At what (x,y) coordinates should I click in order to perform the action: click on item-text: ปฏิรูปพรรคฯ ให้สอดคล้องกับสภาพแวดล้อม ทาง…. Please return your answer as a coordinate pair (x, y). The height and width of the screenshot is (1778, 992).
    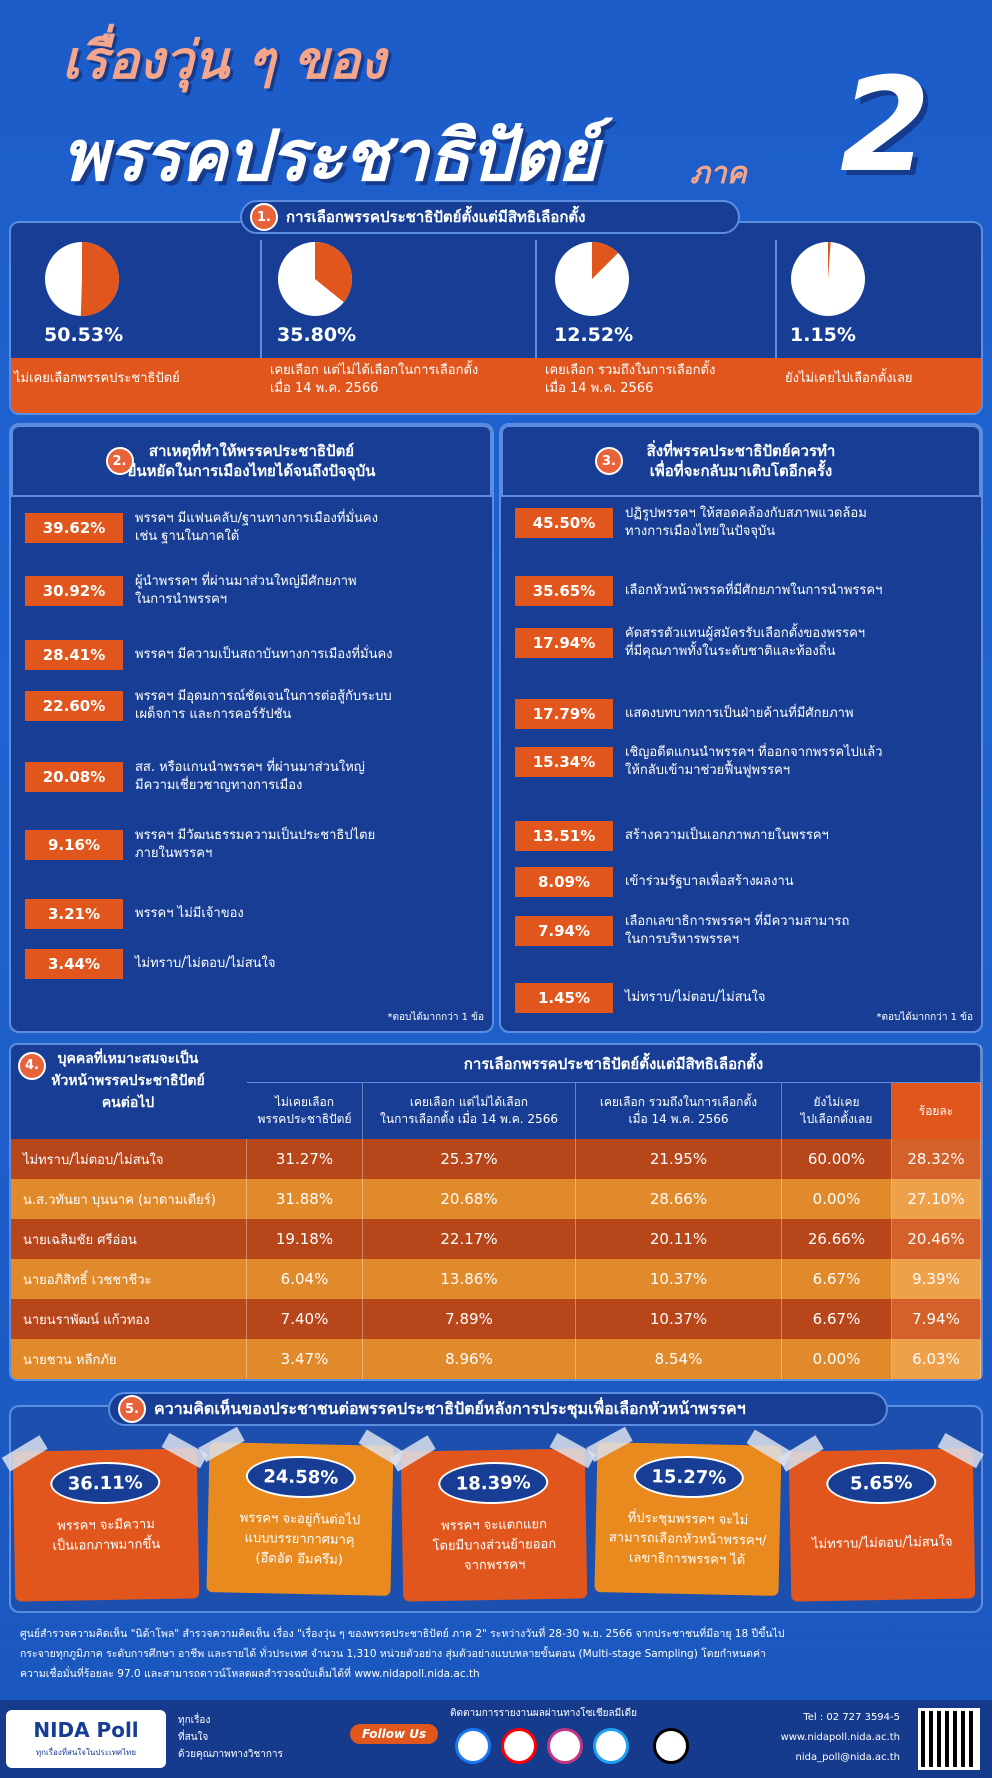
    Looking at the image, I should click on (746, 523).